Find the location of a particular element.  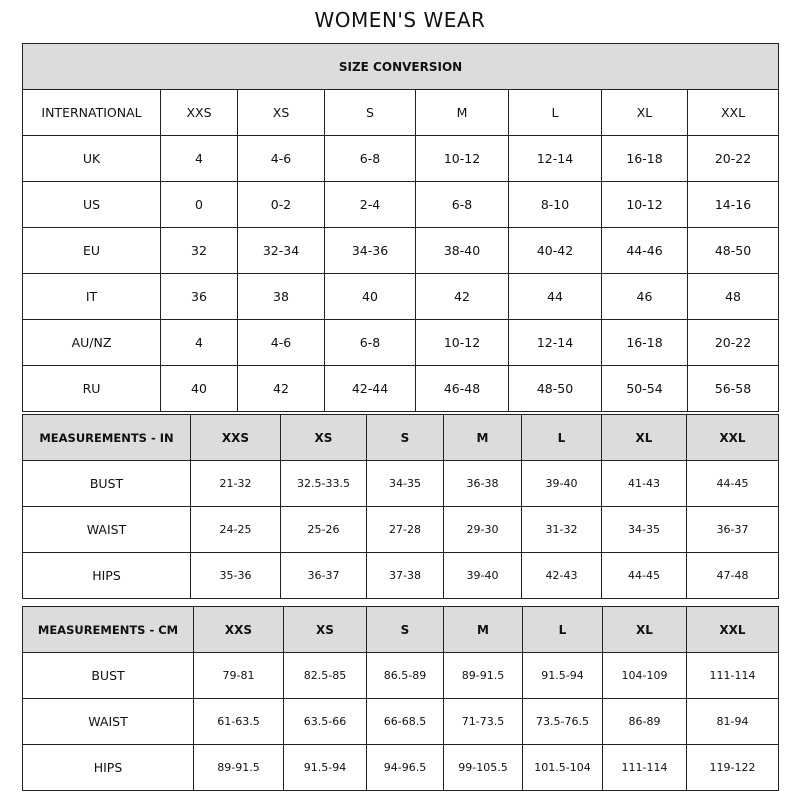

table-cell: 2-4 is located at coordinates (370, 204).